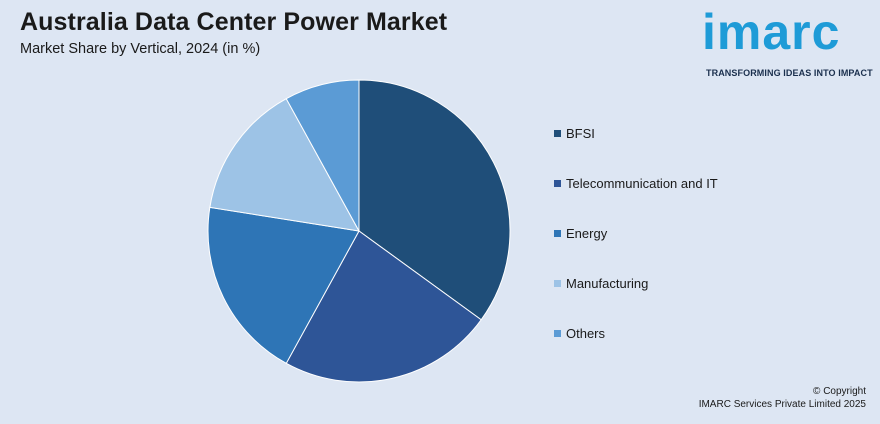 The height and width of the screenshot is (424, 880). Describe the element at coordinates (434, 200) in the screenshot. I see `pie-slice-bfsi` at that location.